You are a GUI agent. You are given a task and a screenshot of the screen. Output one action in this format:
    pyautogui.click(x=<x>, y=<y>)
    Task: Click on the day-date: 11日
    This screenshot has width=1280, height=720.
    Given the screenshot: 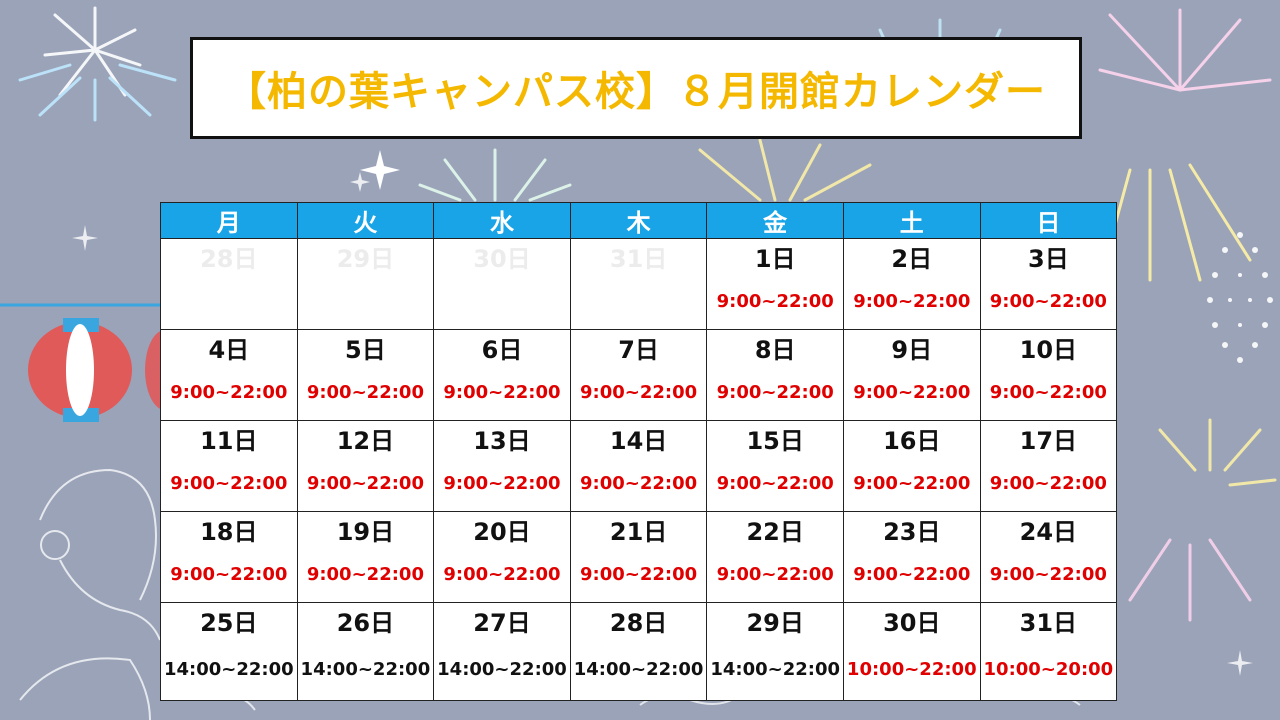 What is the action you would take?
    pyautogui.click(x=229, y=438)
    